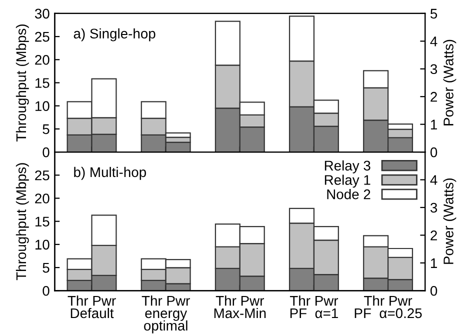 Image resolution: width=476 pixels, height=336 pixels. Describe the element at coordinates (240, 307) in the screenshot. I see `x-tick-label: Thr Pwr Max-Min` at that location.